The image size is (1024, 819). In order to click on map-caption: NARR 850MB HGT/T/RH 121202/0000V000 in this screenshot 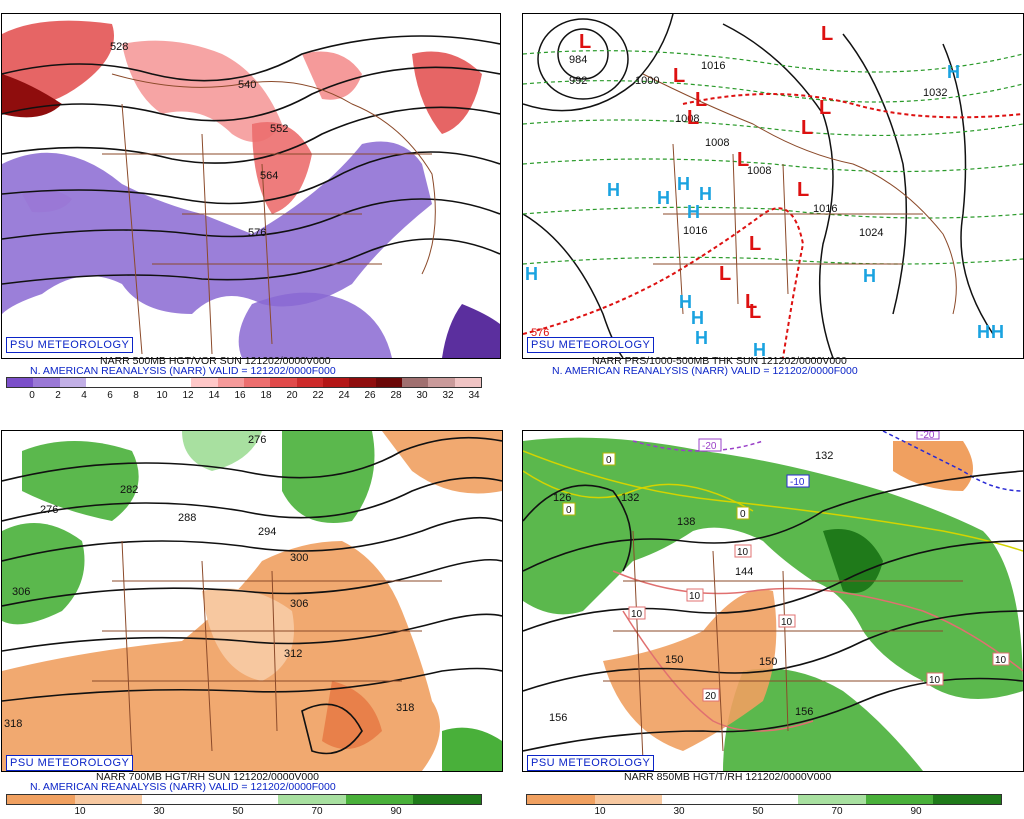, I will do `click(728, 777)`.